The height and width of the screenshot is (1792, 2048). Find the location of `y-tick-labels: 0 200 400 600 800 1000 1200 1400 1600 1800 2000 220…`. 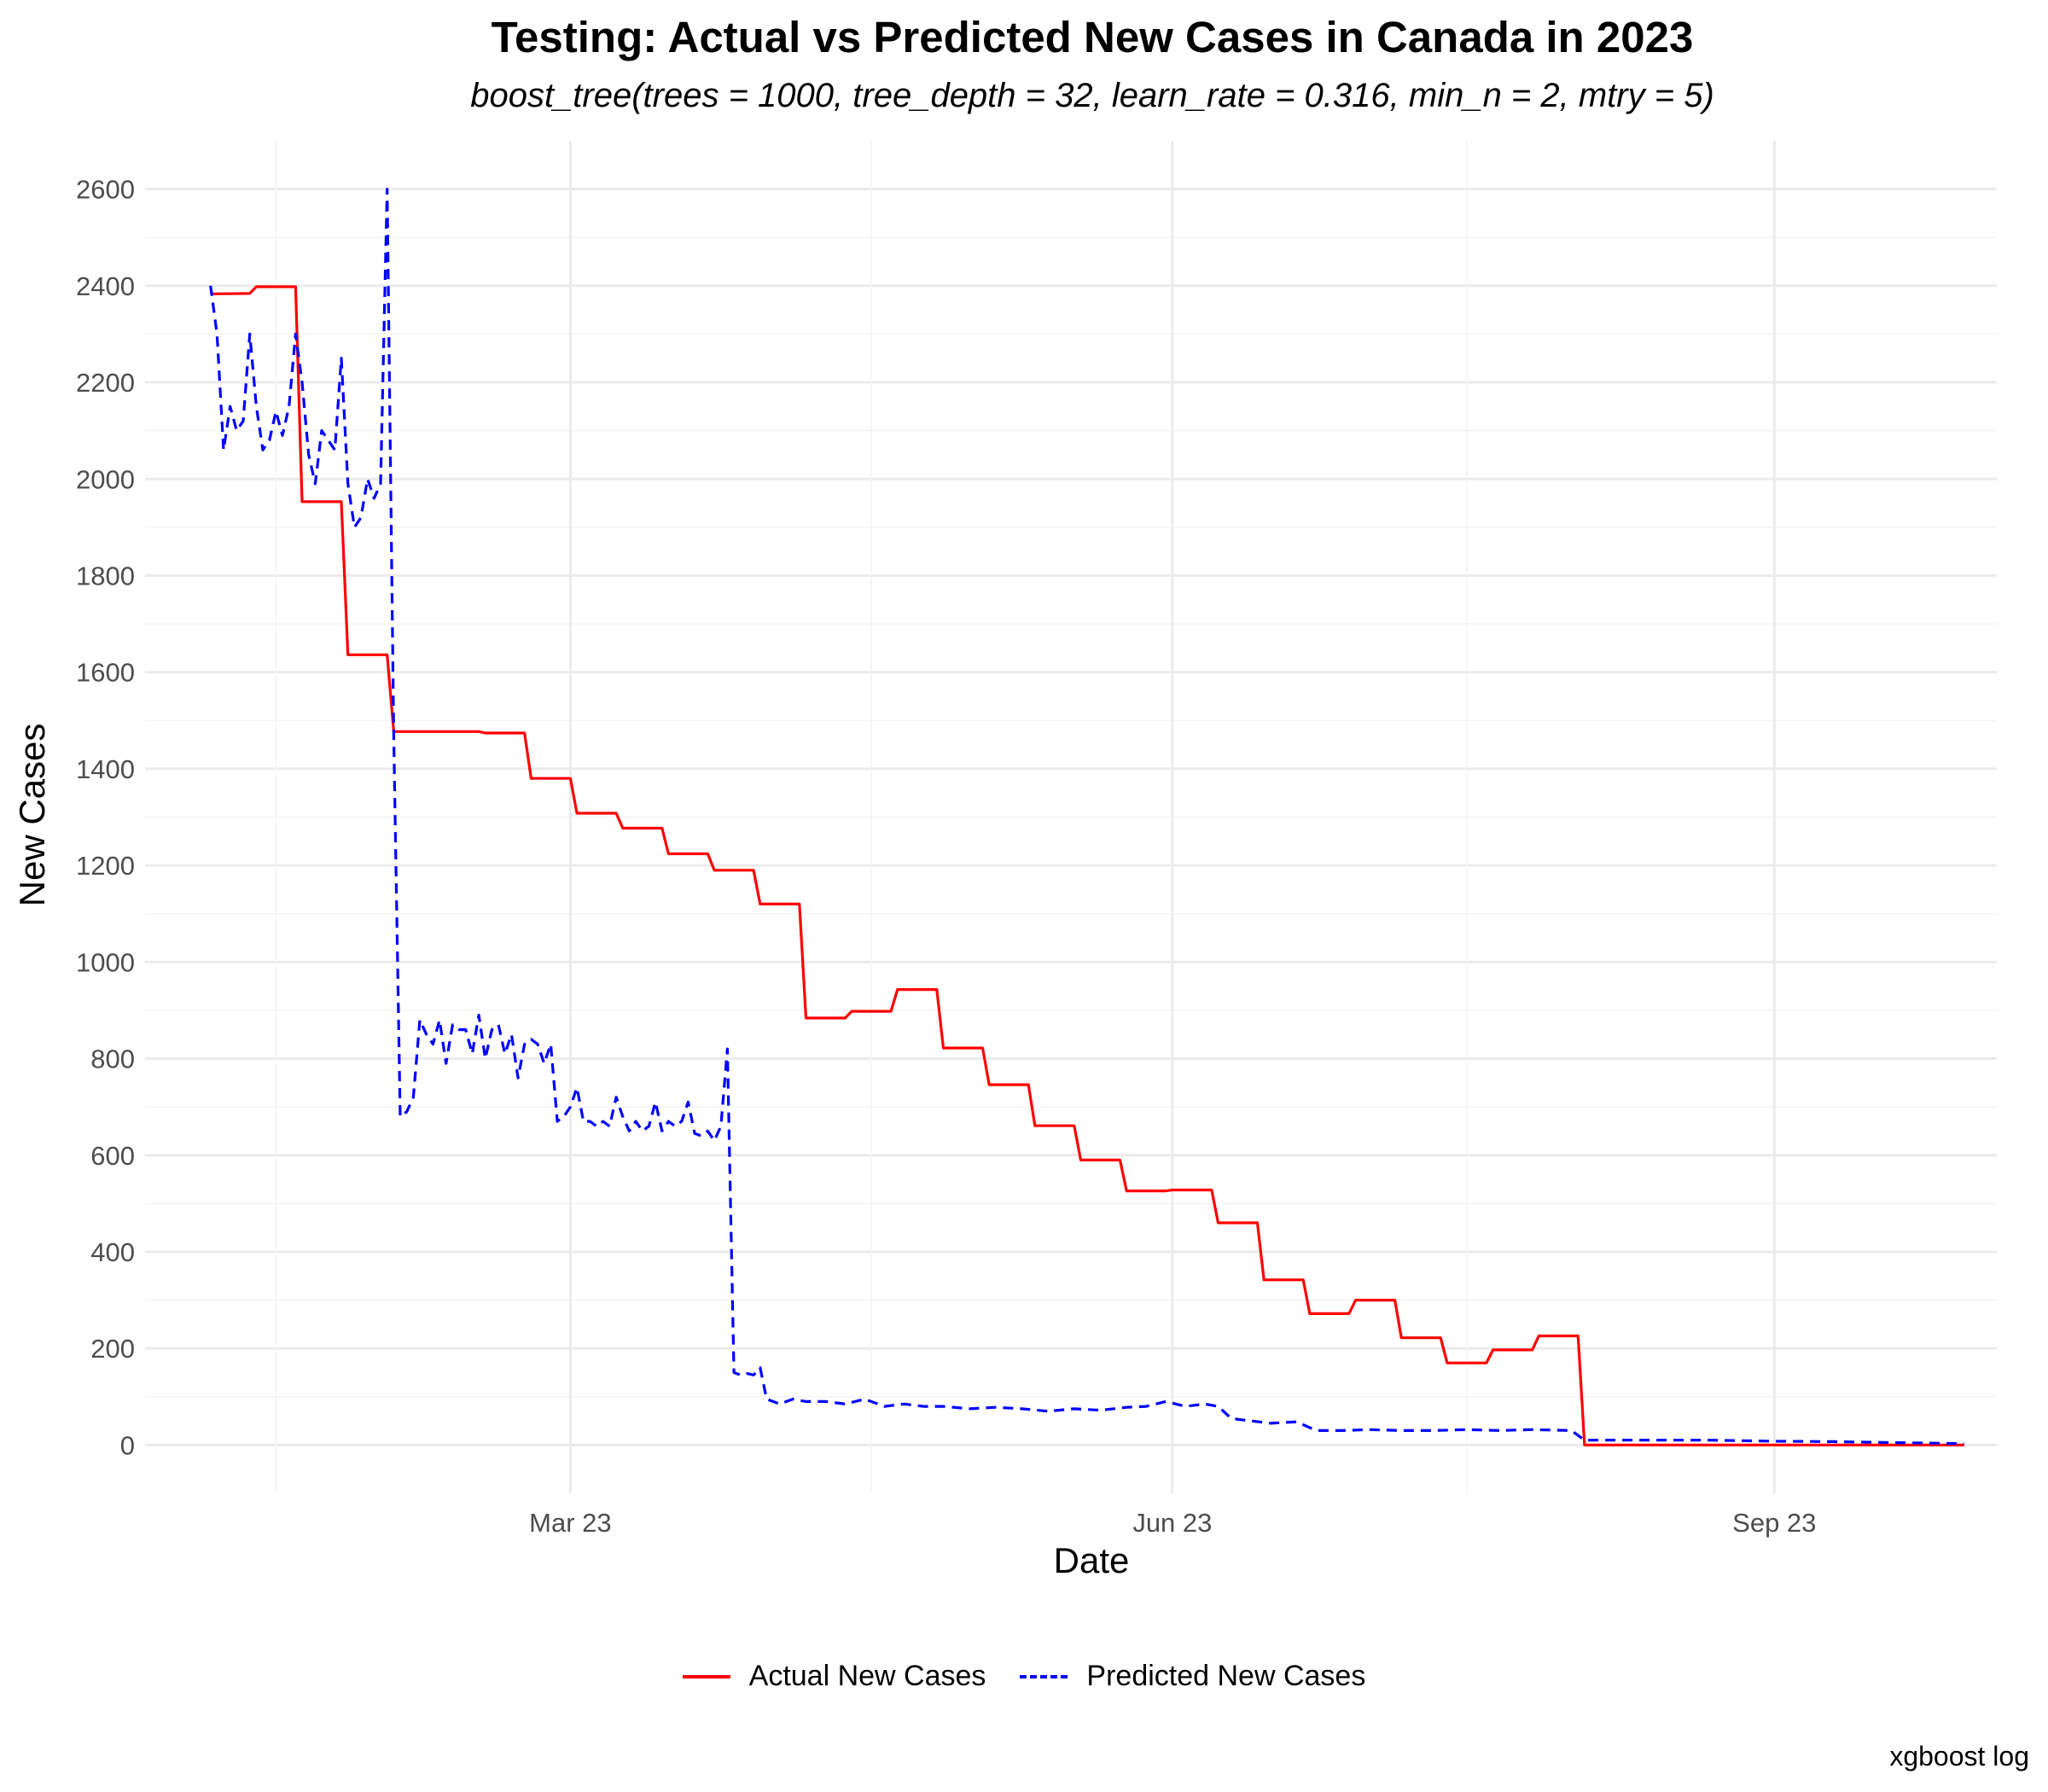

y-tick-labels: 0 200 400 600 800 1000 1200 1400 1600 1800 2000 220… is located at coordinates (105, 818).